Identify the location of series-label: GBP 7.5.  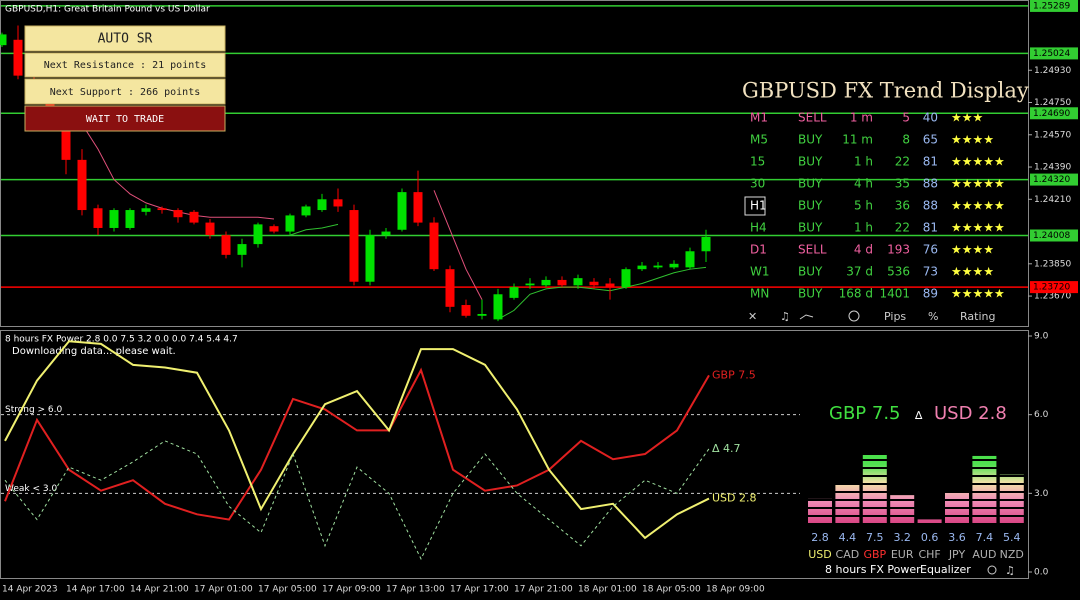
(734, 374).